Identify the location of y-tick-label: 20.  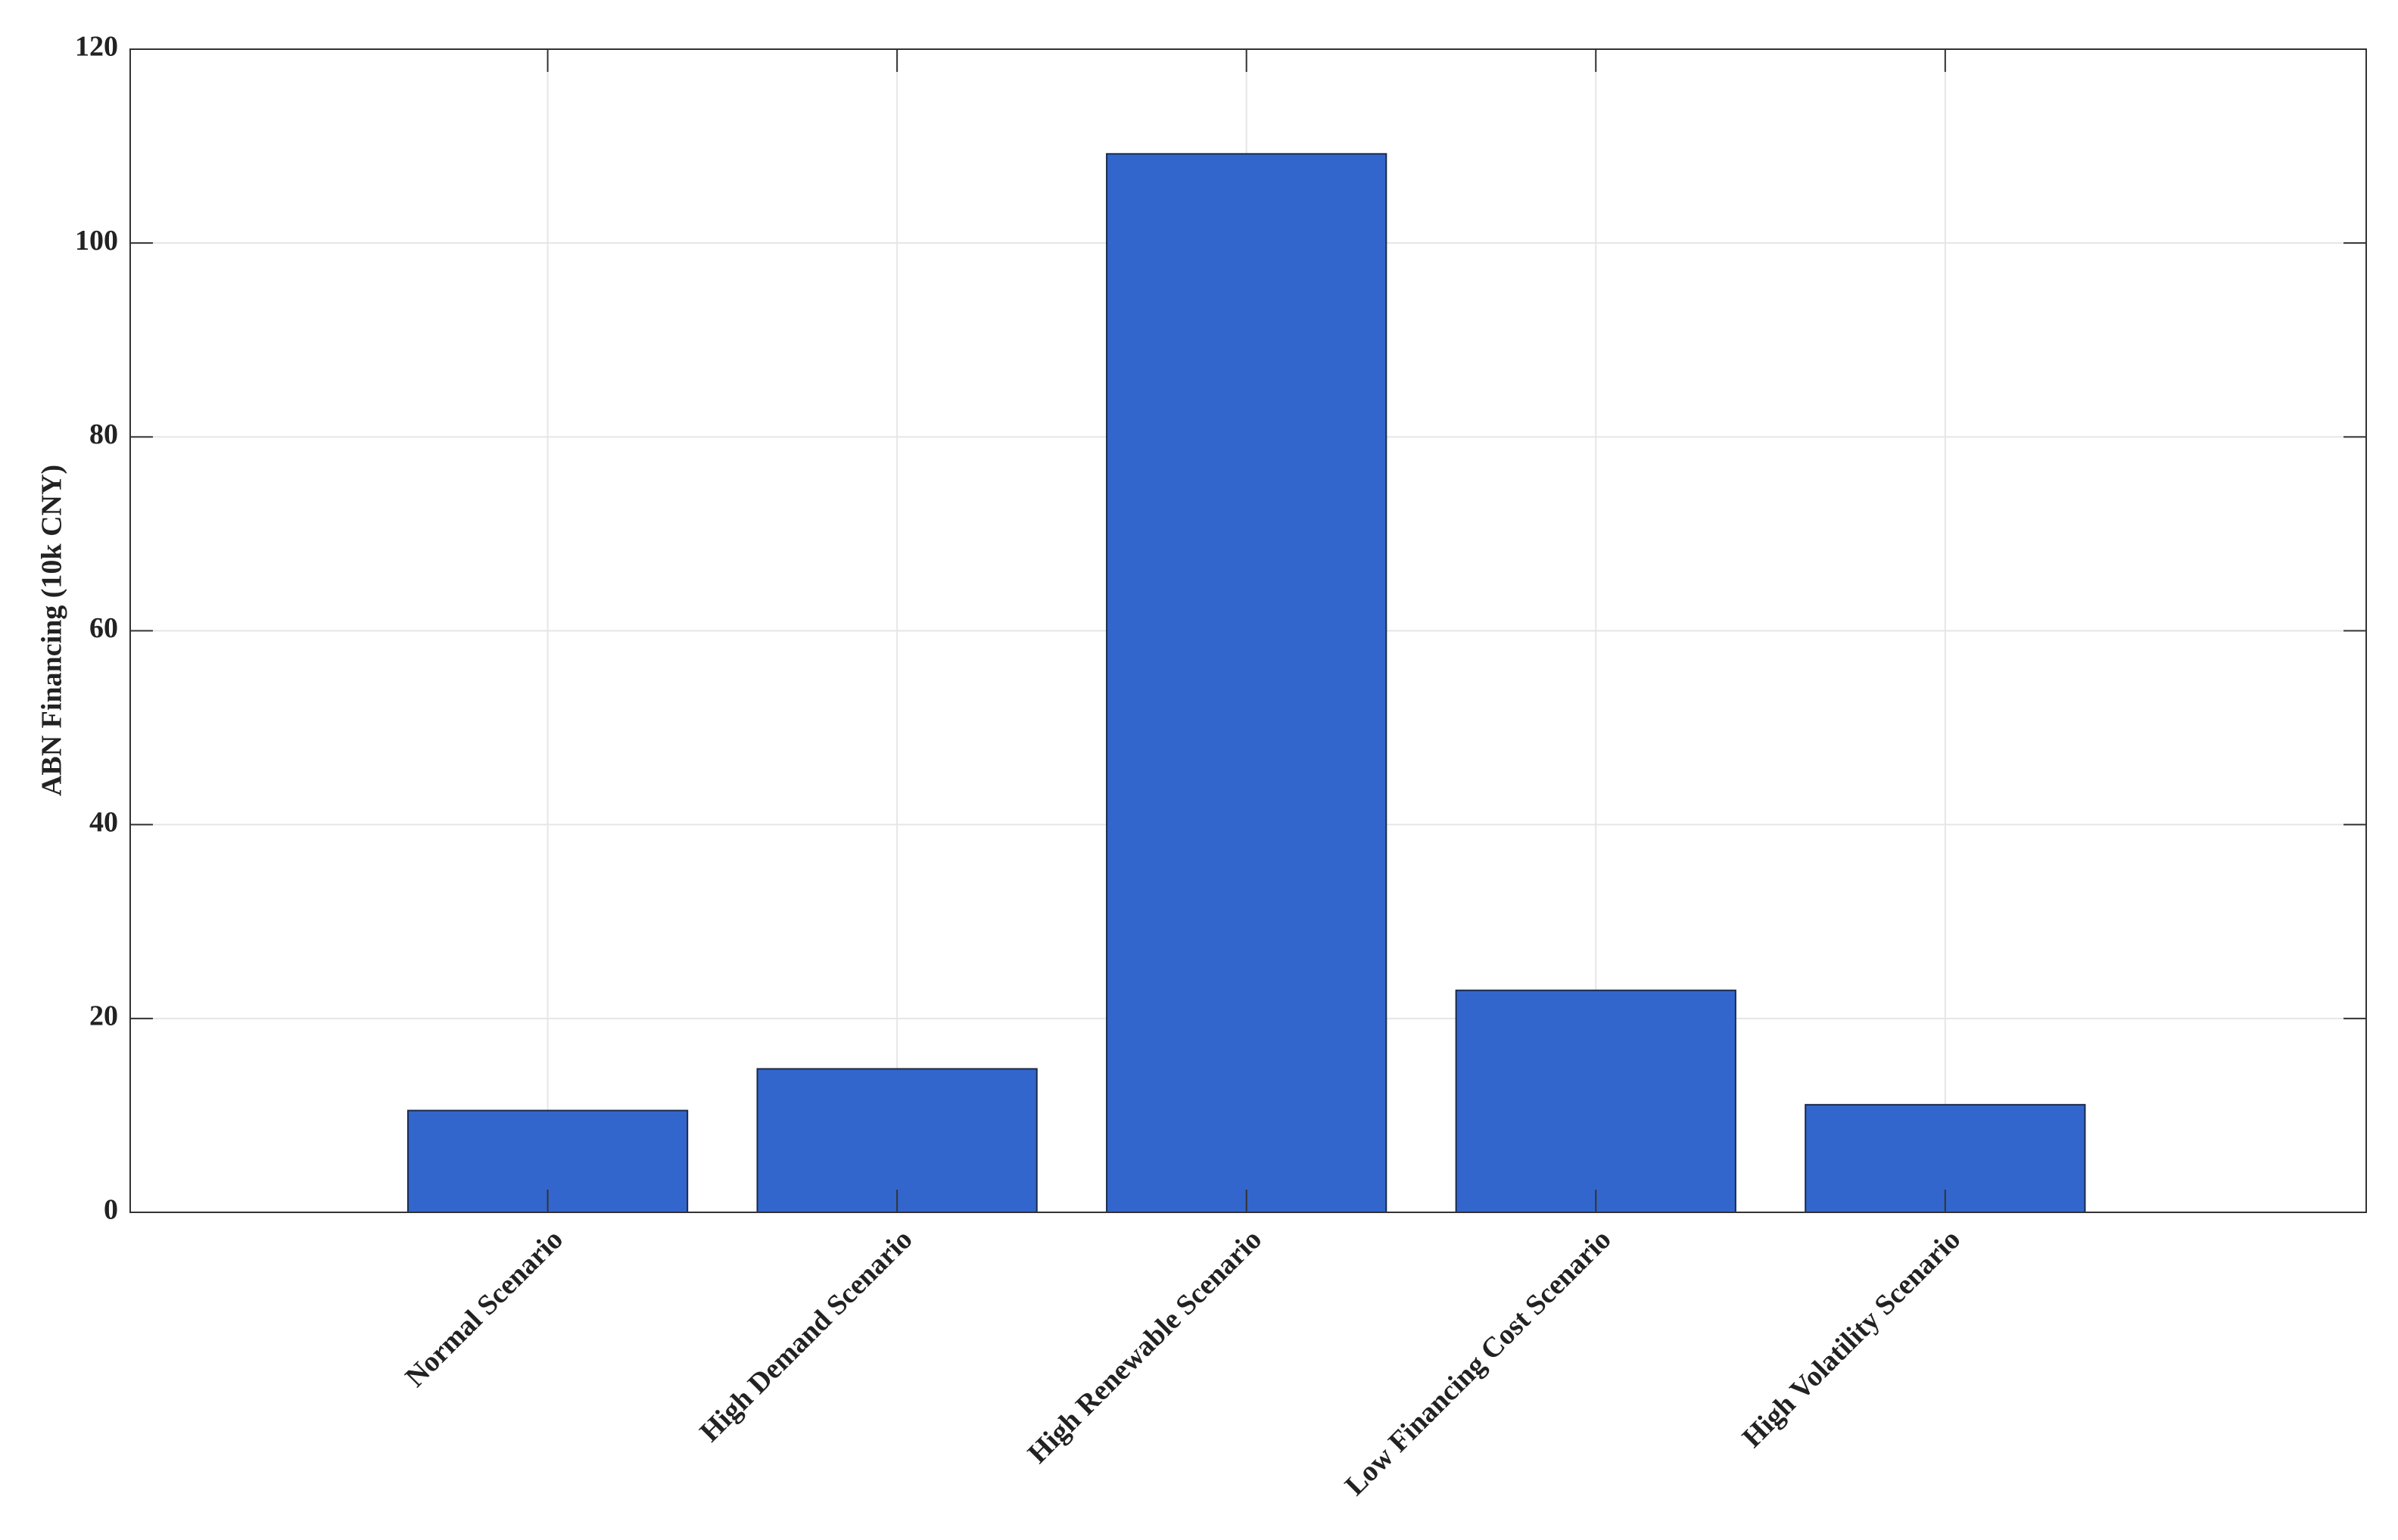
(103, 1016).